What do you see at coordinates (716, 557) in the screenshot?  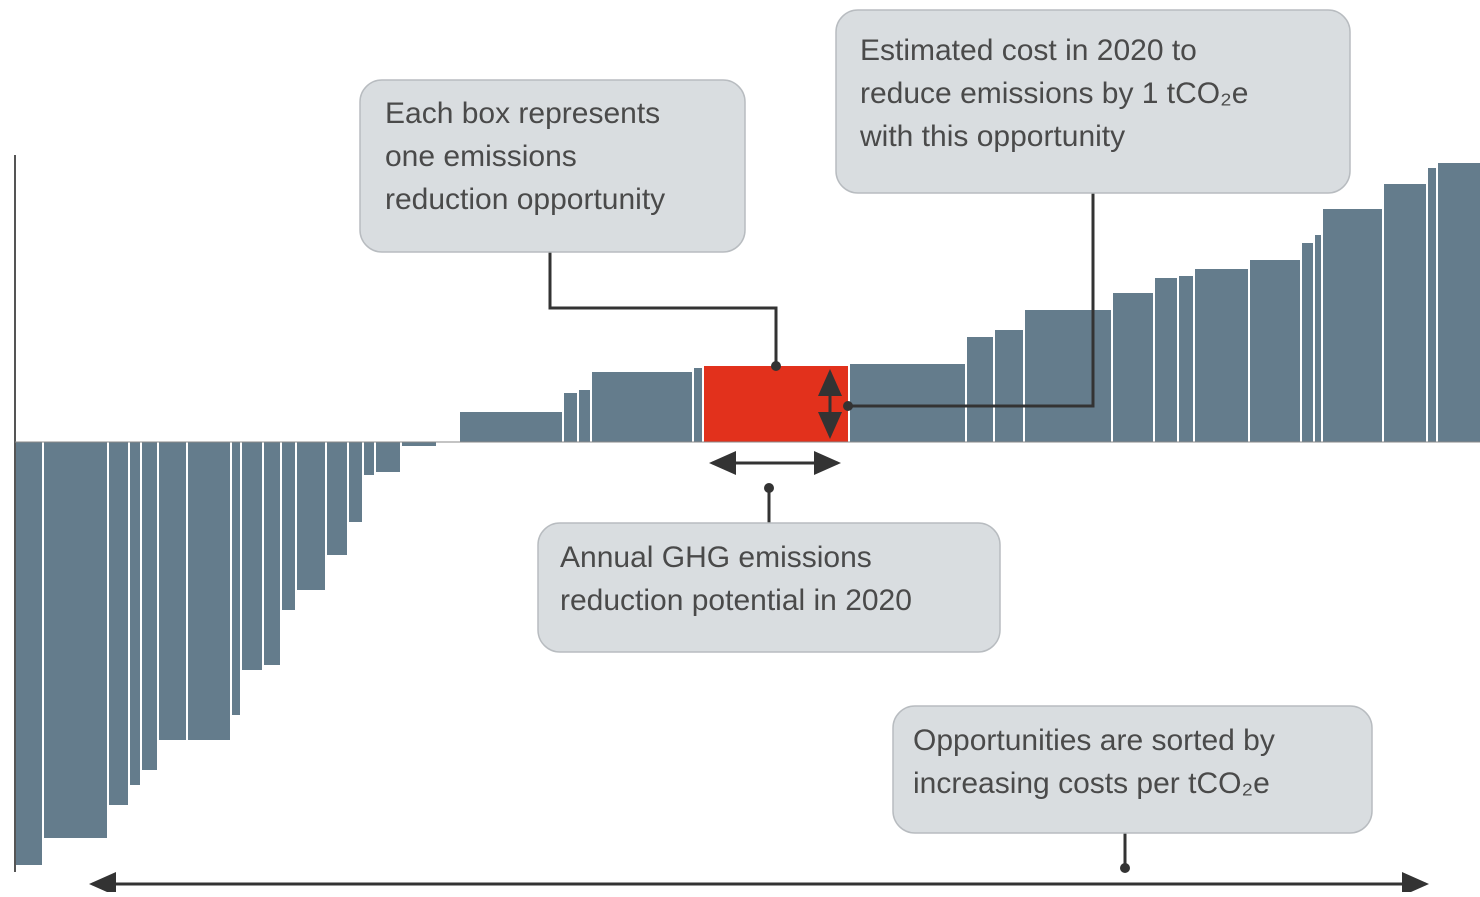 I see `callout-text: Annual GHG emissions` at bounding box center [716, 557].